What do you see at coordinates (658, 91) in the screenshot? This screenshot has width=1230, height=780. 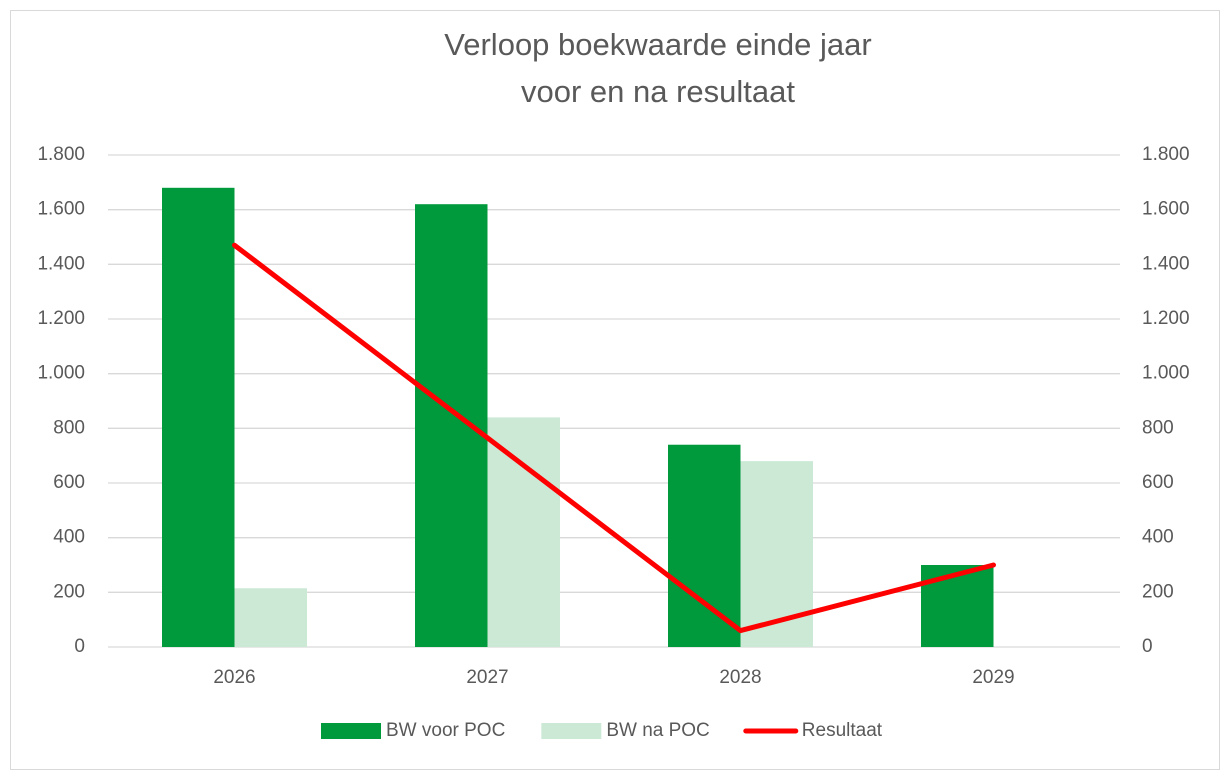 I see `chart-title: voor en na resultaat` at bounding box center [658, 91].